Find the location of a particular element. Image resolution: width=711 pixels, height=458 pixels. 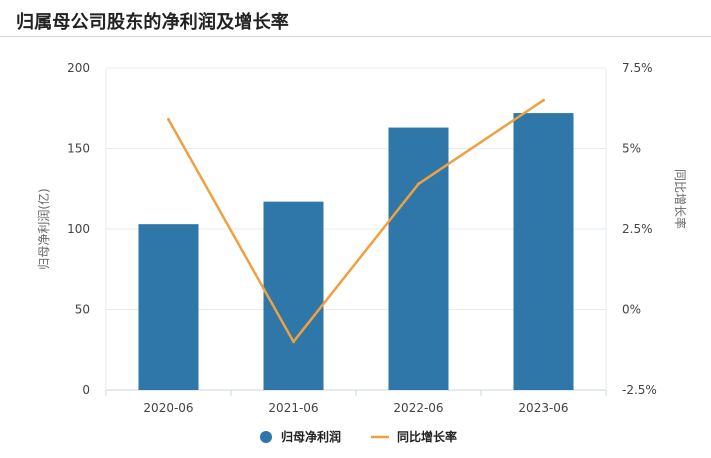

legend-bar-marker is located at coordinates (266, 437).